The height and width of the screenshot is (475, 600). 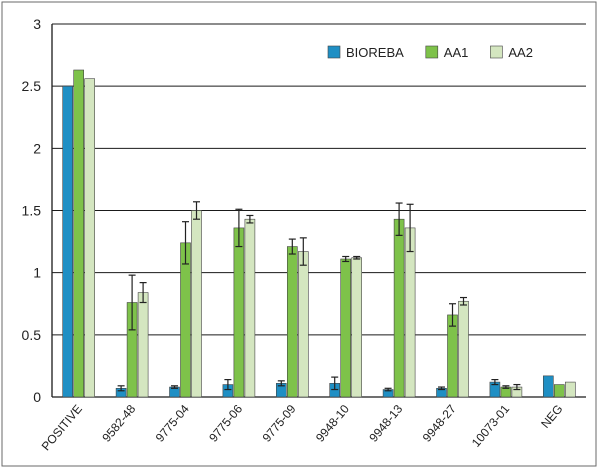 What do you see at coordinates (37, 148) in the screenshot?
I see `y-tick-label: 2` at bounding box center [37, 148].